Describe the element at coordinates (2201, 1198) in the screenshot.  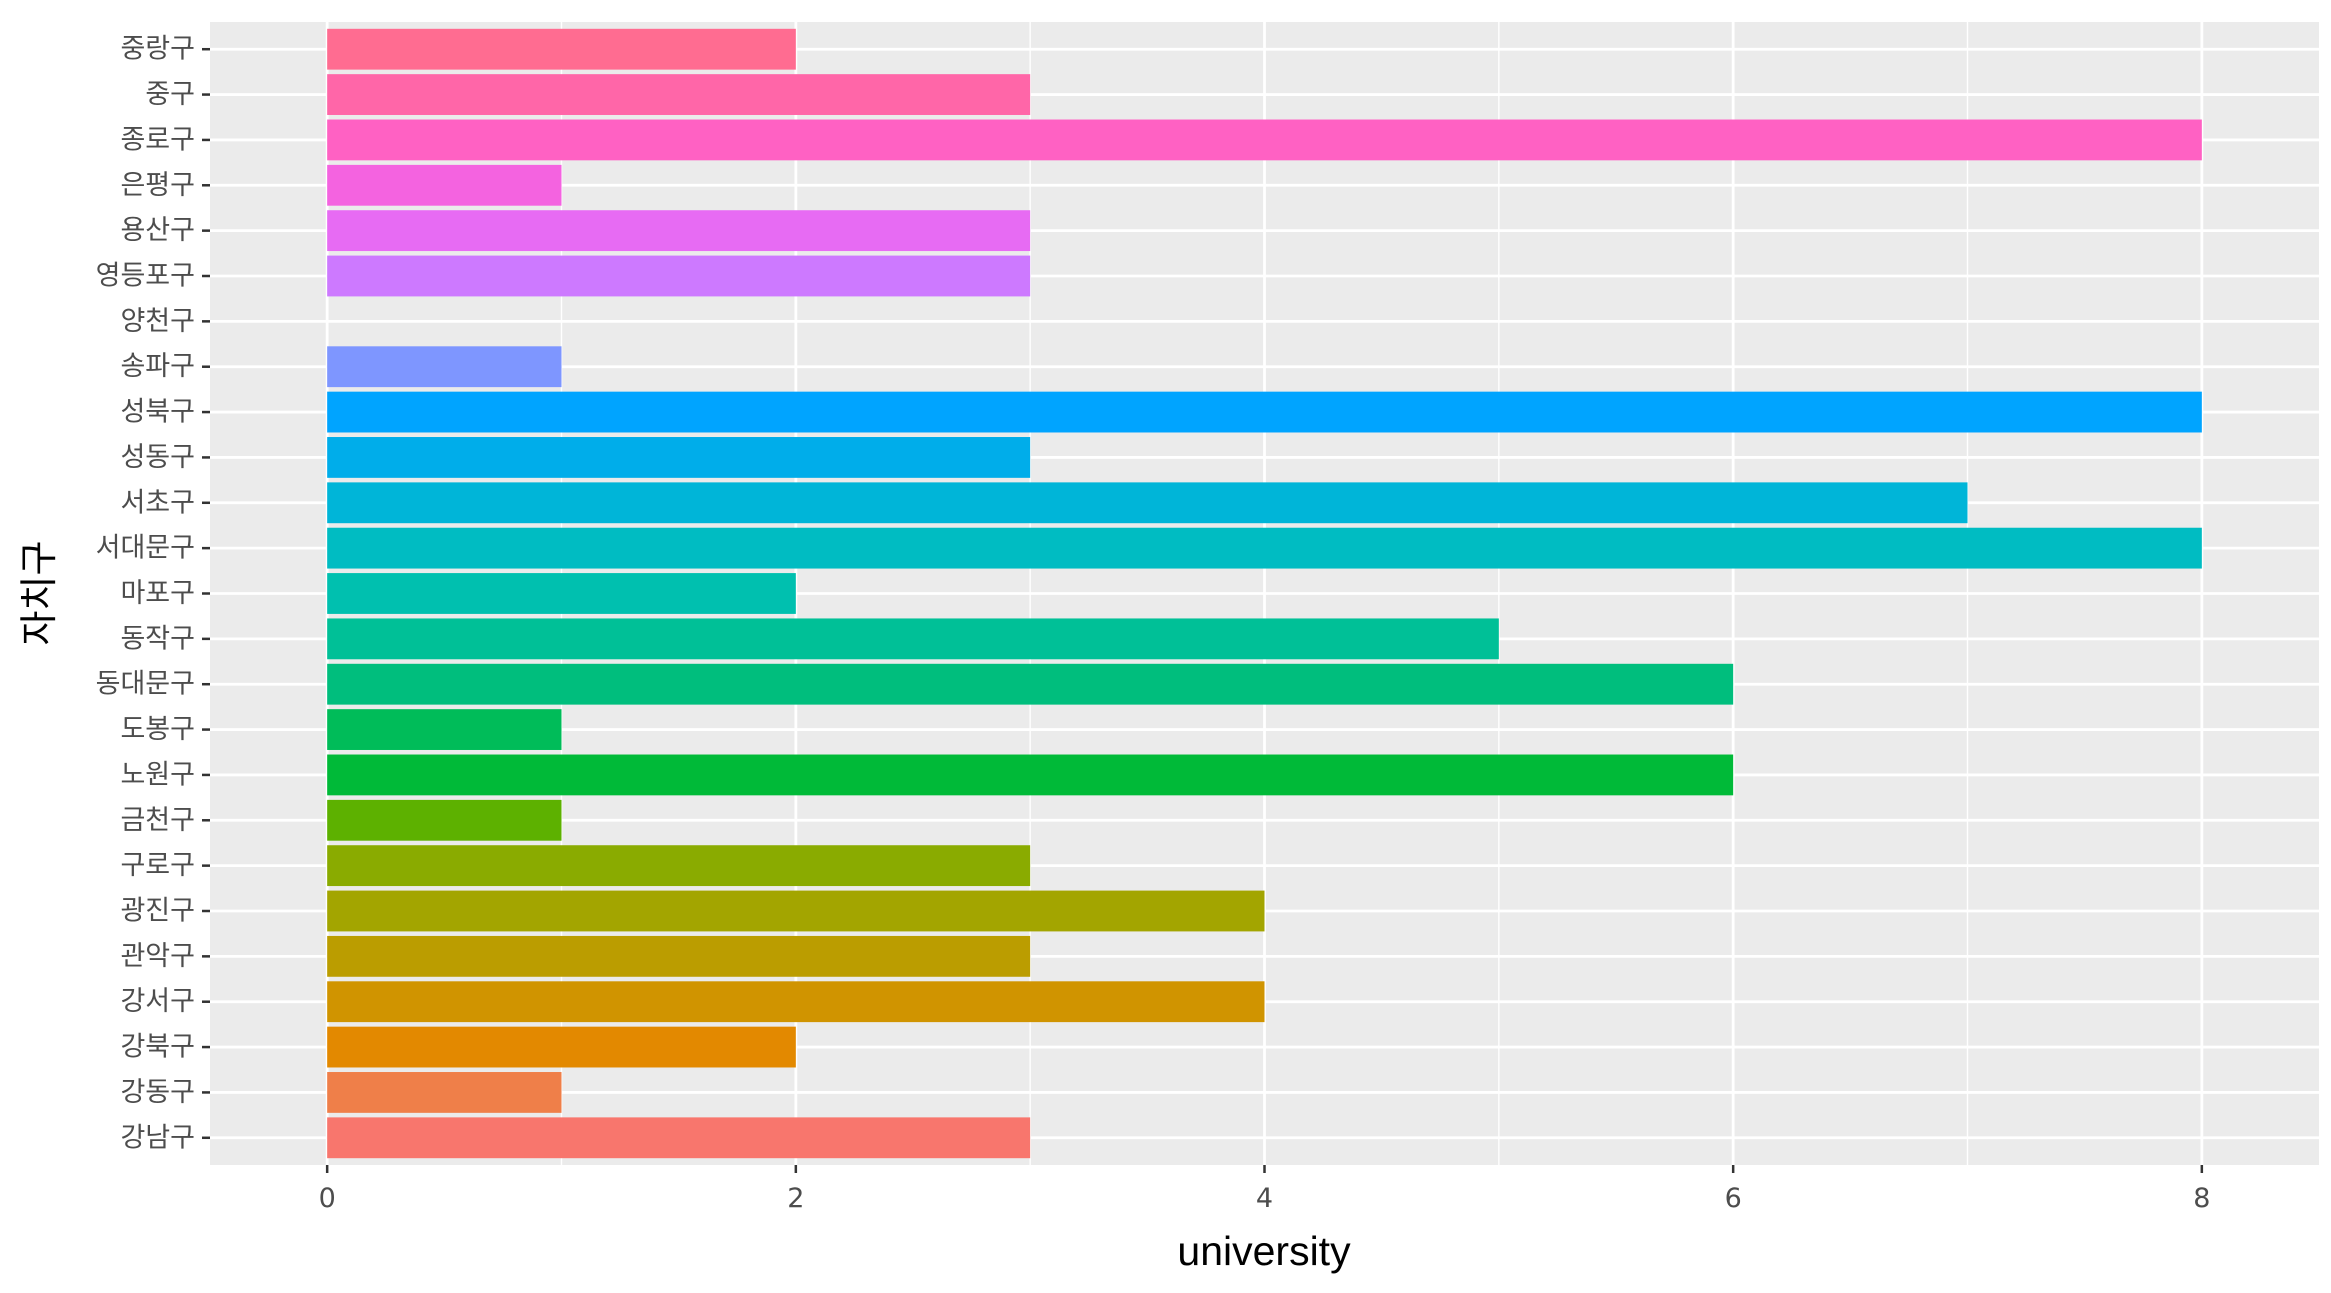
I see `x-tick-label: 8` at that location.